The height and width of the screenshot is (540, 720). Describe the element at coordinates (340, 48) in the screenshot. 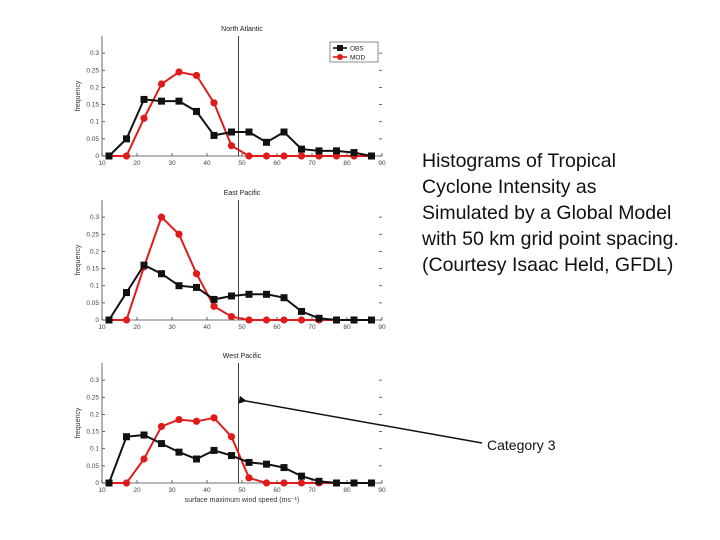

I see `legend-marker-obs` at that location.